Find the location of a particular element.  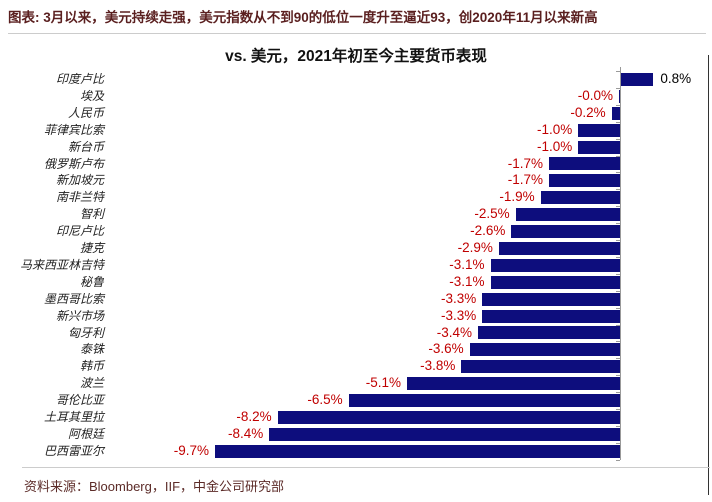

value-label: -6.5% is located at coordinates (325, 400).